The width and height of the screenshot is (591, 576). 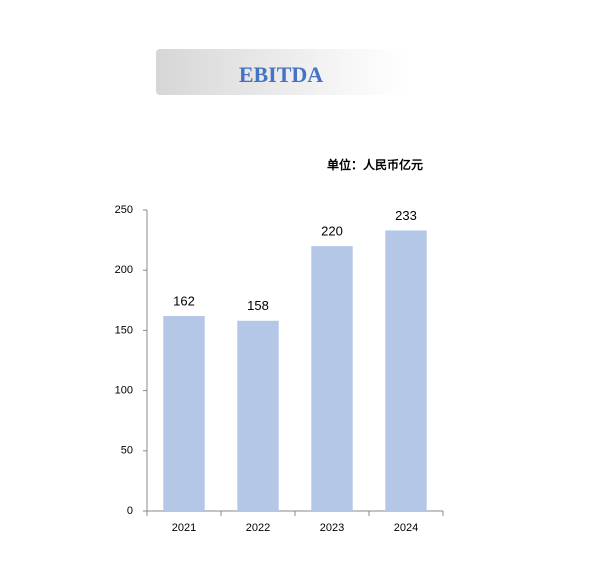 What do you see at coordinates (124, 391) in the screenshot?
I see `y-tick-label: 100` at bounding box center [124, 391].